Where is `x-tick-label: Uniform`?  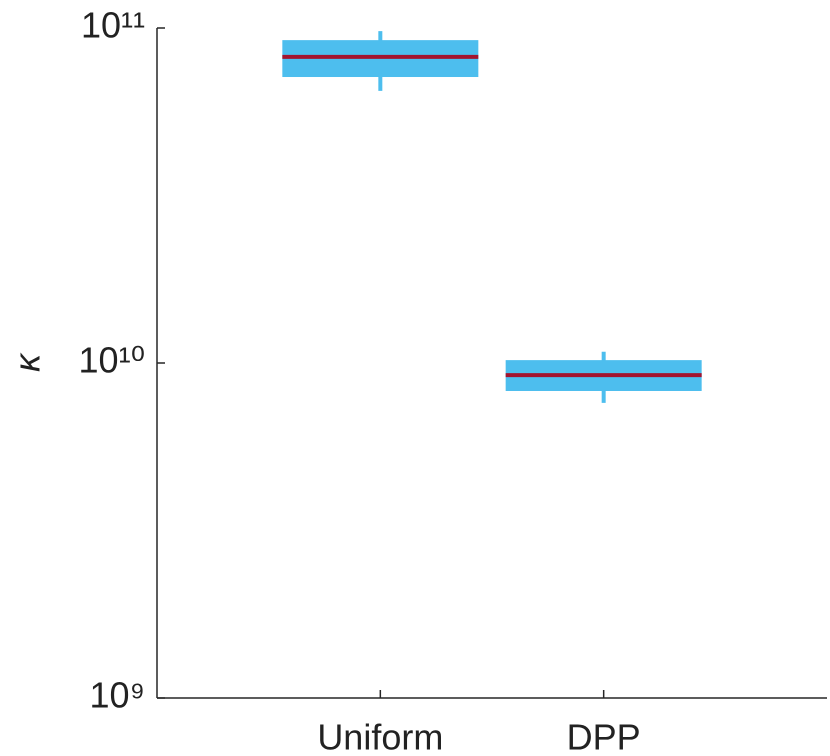 x-tick-label: Uniform is located at coordinates (380, 736).